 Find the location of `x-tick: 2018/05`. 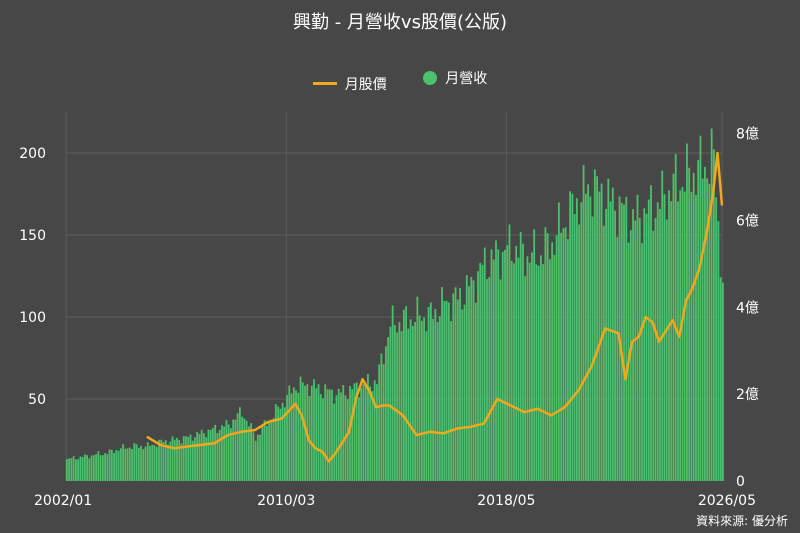

x-tick: 2018/05 is located at coordinates (506, 501).